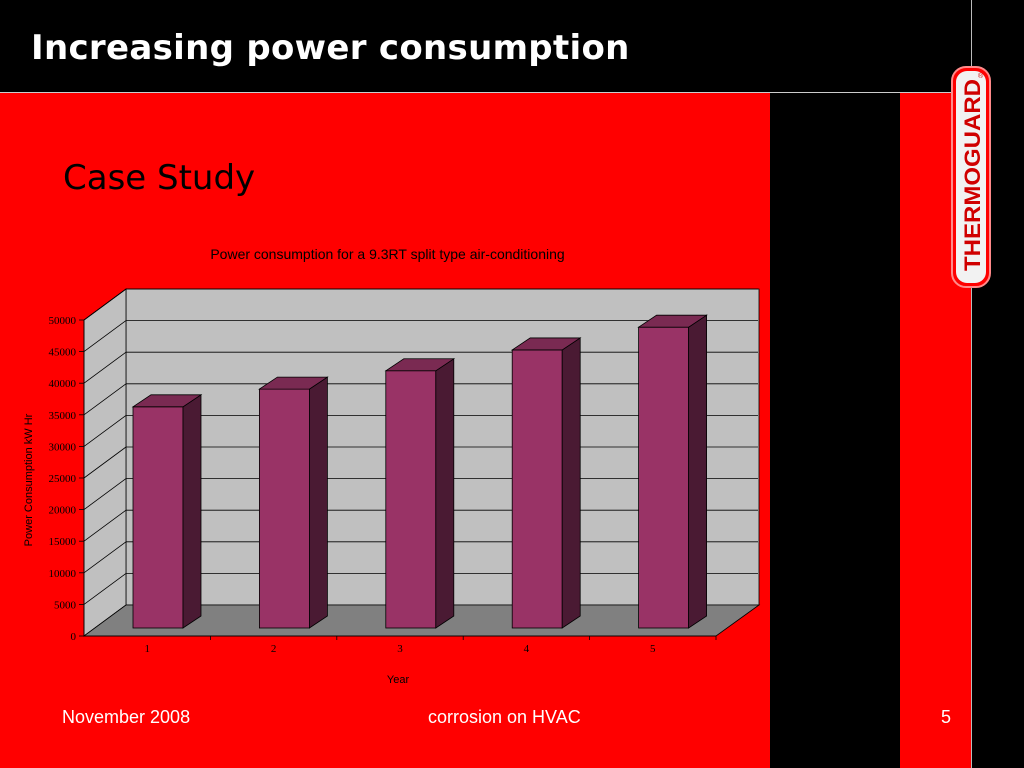 The width and height of the screenshot is (1024, 768). Describe the element at coordinates (63, 353) in the screenshot. I see `y-tick-label: 45000` at that location.